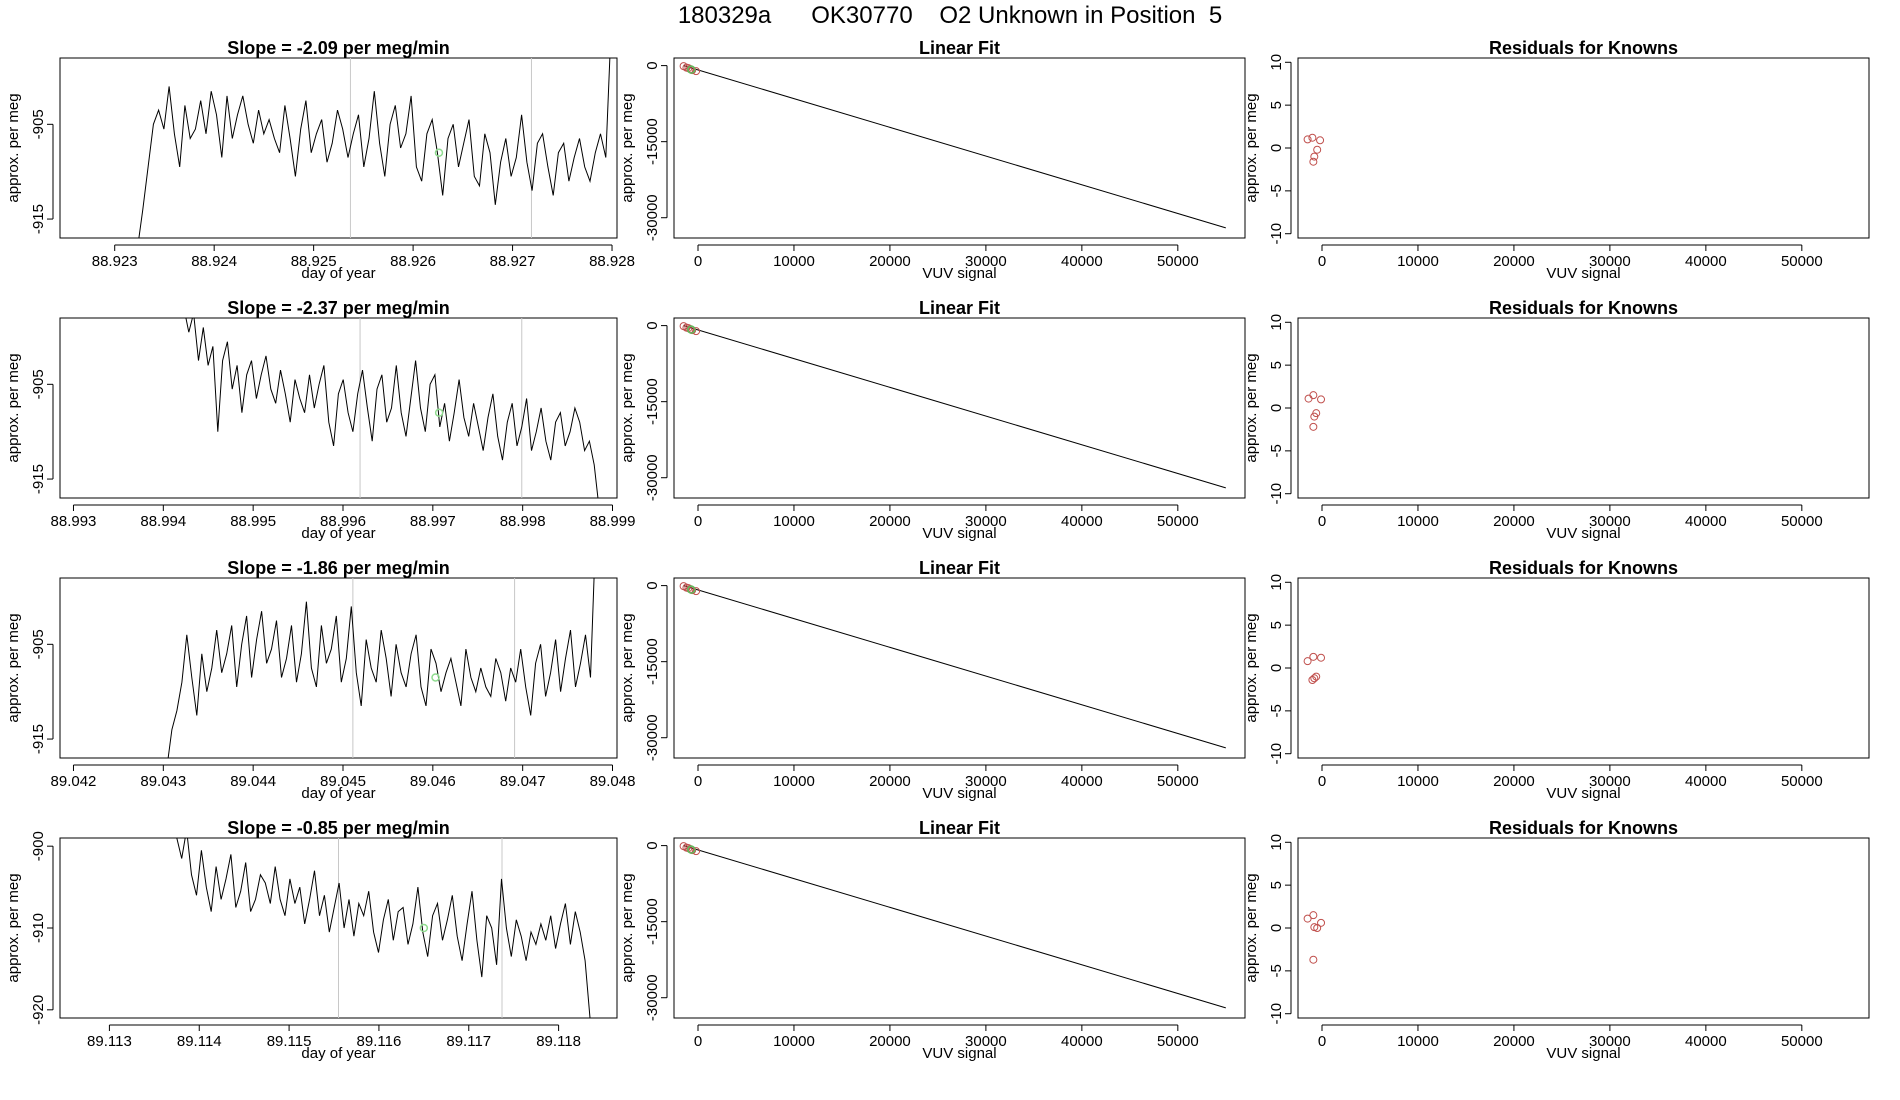  Describe the element at coordinates (424, 928) in the screenshot. I see `mean-marker` at that location.